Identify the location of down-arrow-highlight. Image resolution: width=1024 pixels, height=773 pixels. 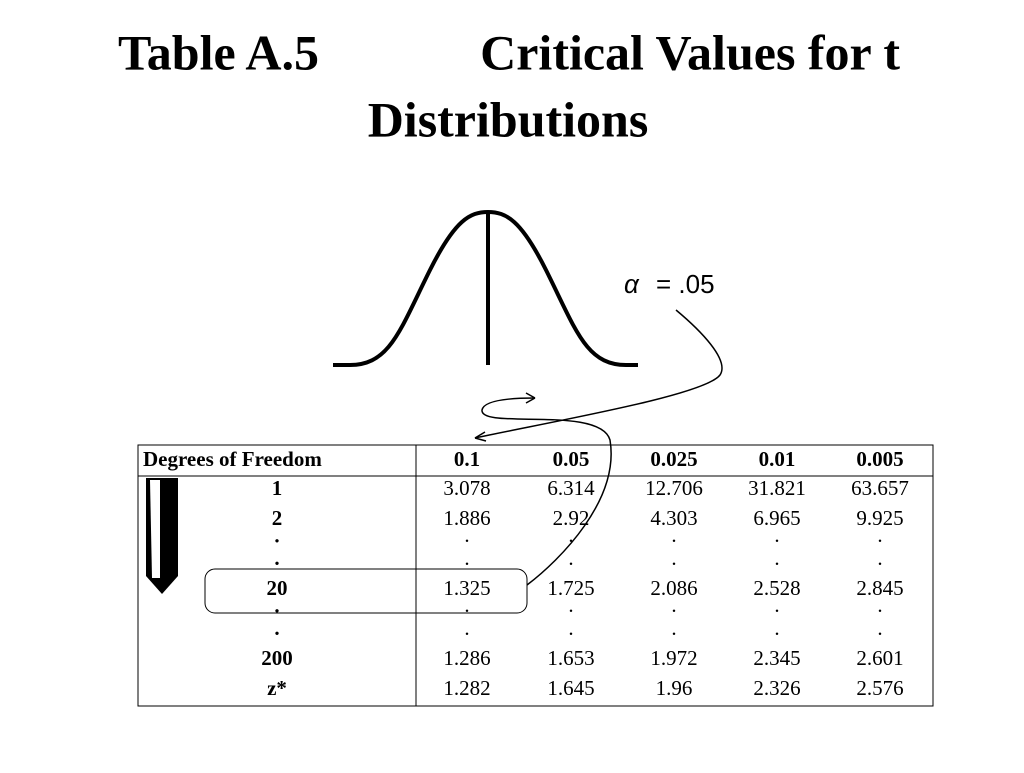
(155, 529).